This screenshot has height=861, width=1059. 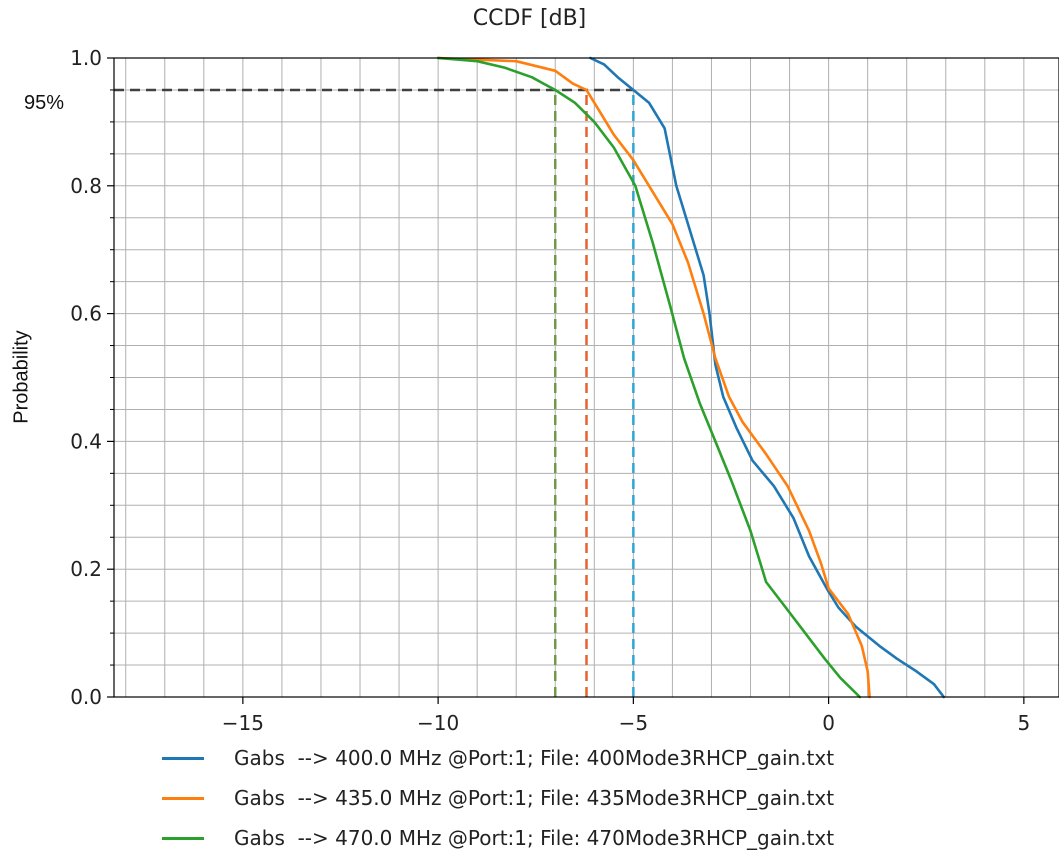 I want to click on x-tick-label: 0, so click(x=828, y=723).